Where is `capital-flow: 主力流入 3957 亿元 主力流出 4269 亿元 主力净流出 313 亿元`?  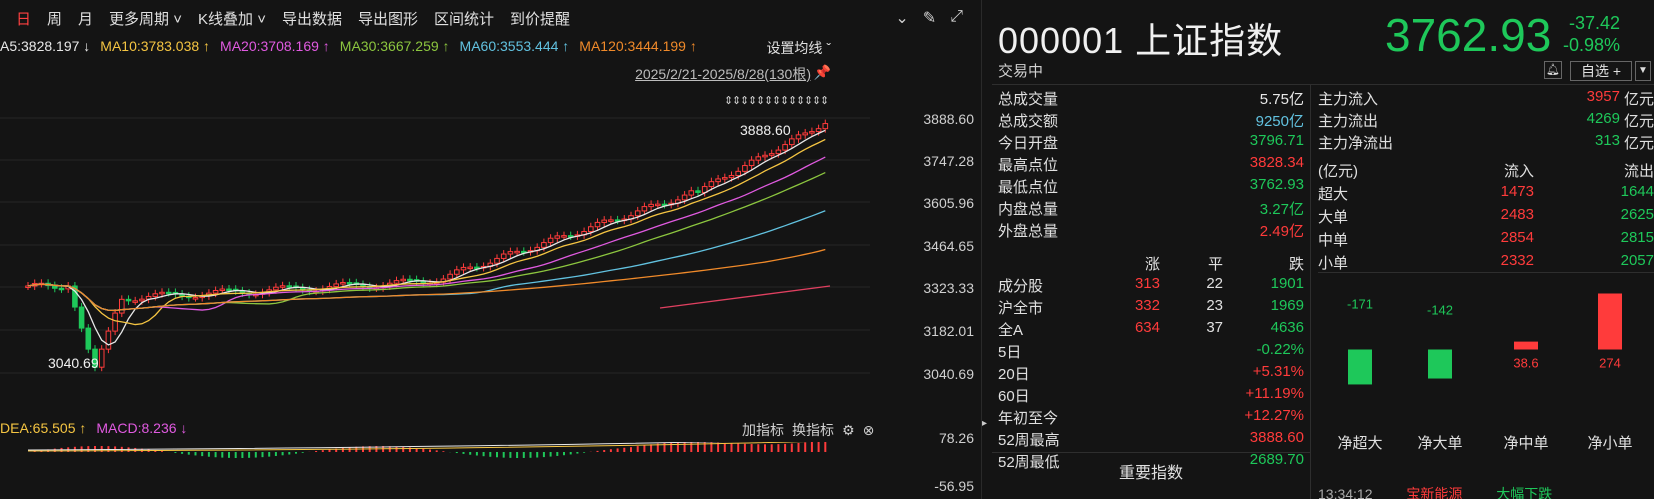
capital-flow: 主力流入 3957 亿元 主力流出 4269 亿元 主力净流出 313 亿元 is located at coordinates (1486, 121).